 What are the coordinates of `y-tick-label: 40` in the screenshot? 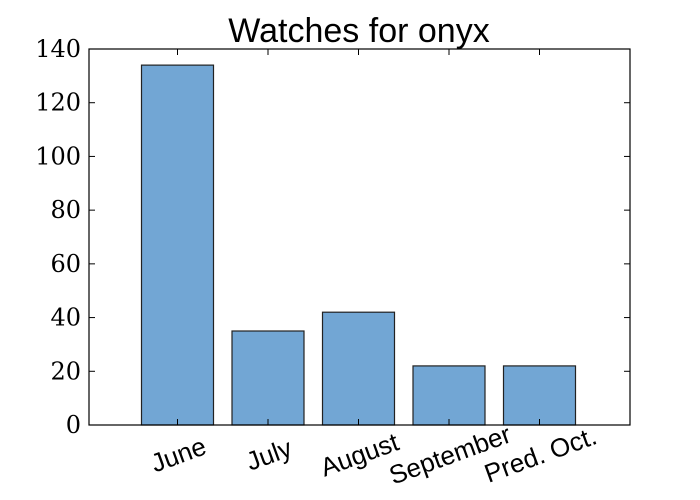 It's located at (65, 318).